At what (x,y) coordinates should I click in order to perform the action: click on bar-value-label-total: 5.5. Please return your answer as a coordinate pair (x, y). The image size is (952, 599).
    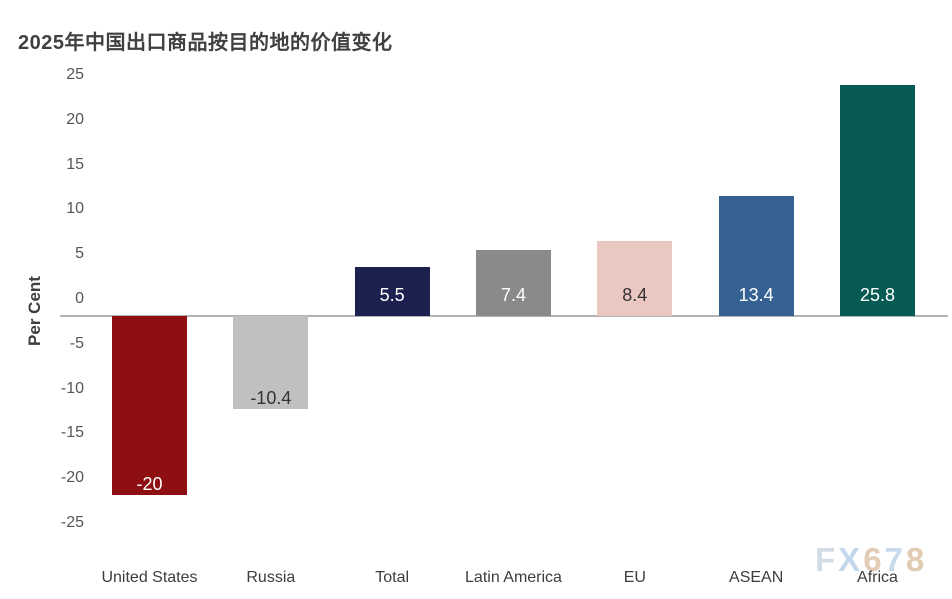
    Looking at the image, I should click on (392, 295).